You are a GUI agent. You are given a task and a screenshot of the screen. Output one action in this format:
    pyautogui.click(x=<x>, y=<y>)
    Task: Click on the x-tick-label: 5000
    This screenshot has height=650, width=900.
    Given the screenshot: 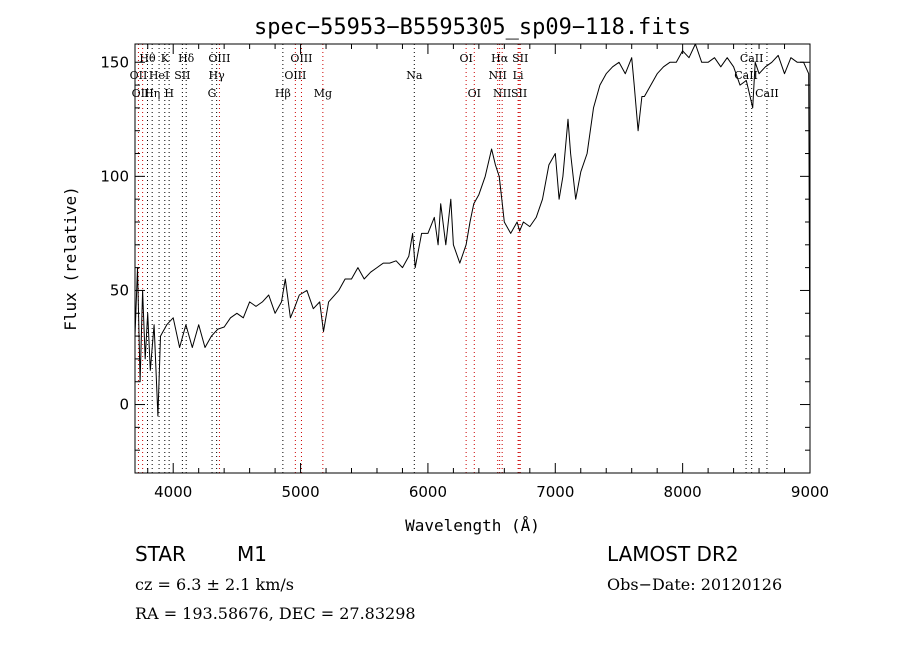 What is the action you would take?
    pyautogui.click(x=300, y=492)
    